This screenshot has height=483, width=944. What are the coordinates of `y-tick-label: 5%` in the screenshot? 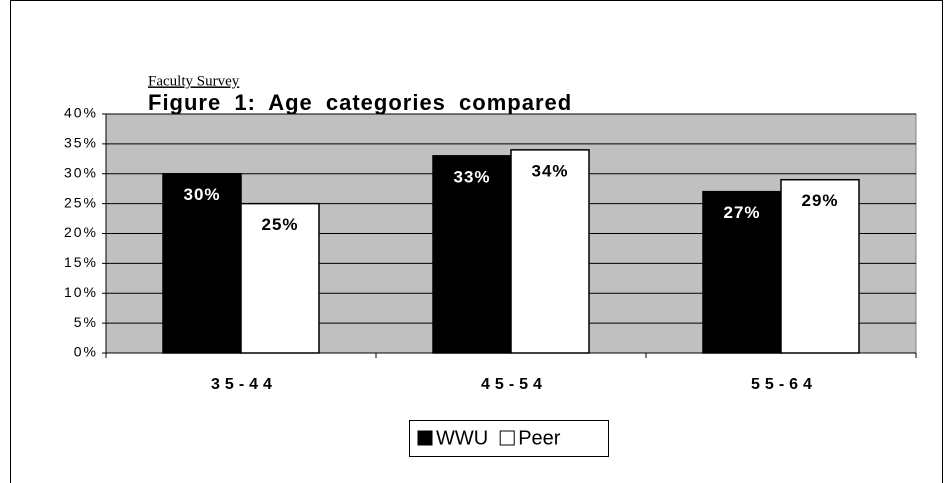 It's located at (86, 322).